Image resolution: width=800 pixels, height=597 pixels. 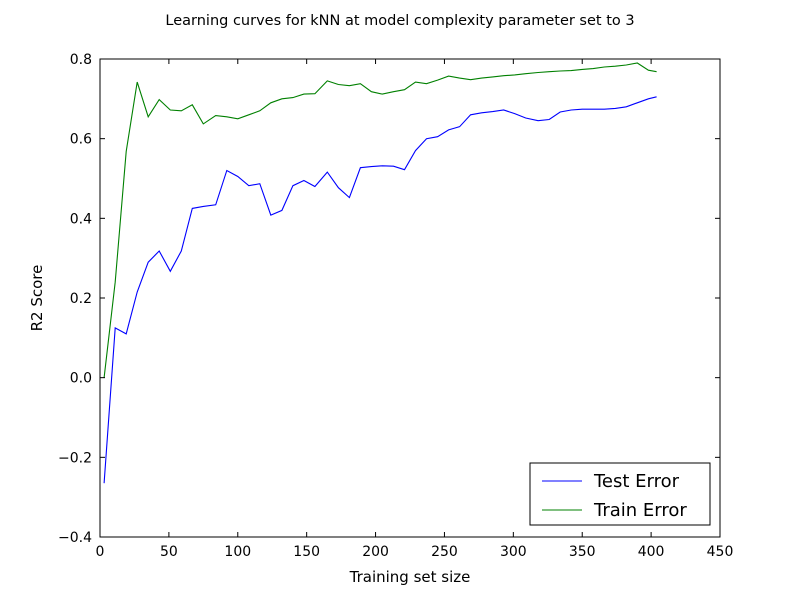 I want to click on x-axis-label: Training set size, so click(x=410, y=577).